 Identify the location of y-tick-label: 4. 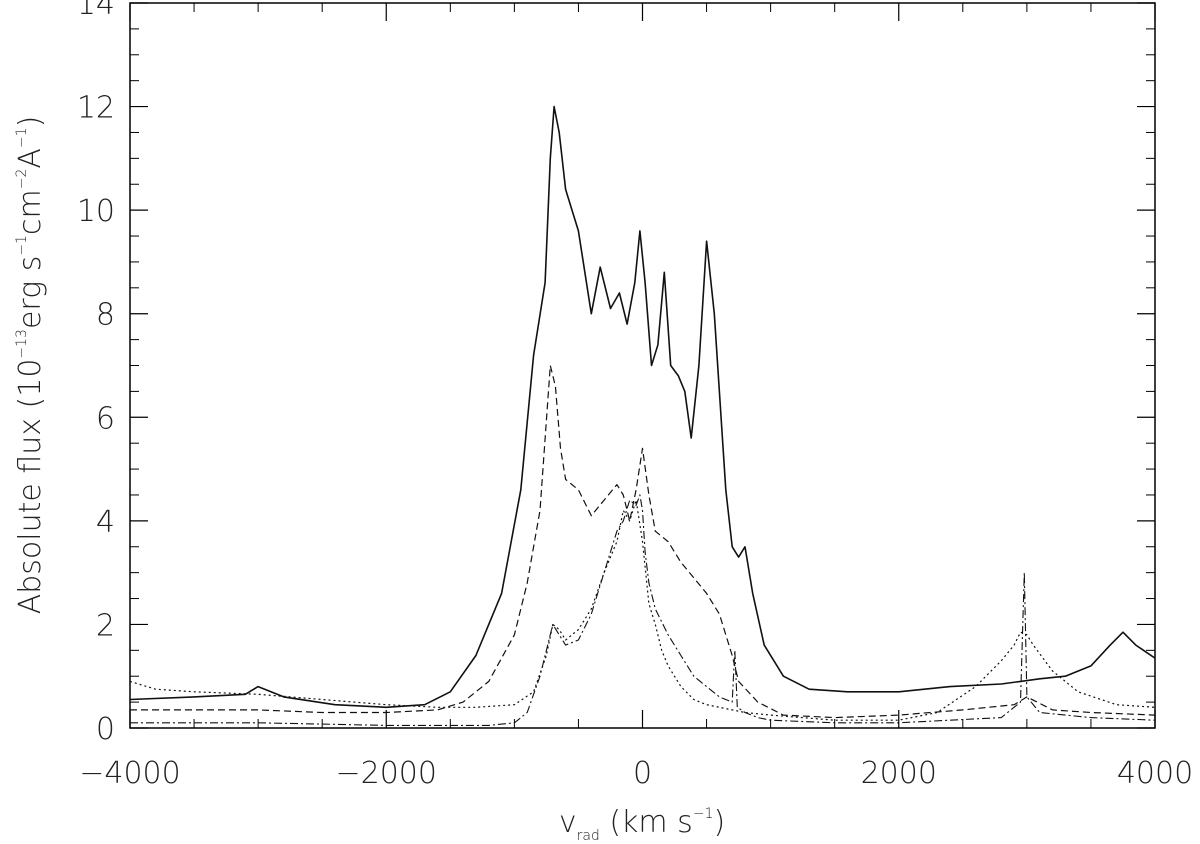
(105, 522).